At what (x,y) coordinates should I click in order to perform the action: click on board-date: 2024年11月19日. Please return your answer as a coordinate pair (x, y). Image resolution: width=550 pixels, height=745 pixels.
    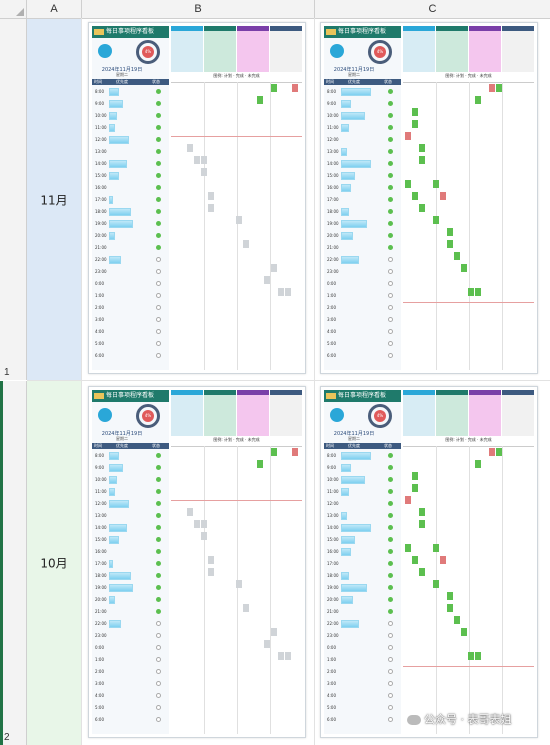
    Looking at the image, I should click on (122, 70).